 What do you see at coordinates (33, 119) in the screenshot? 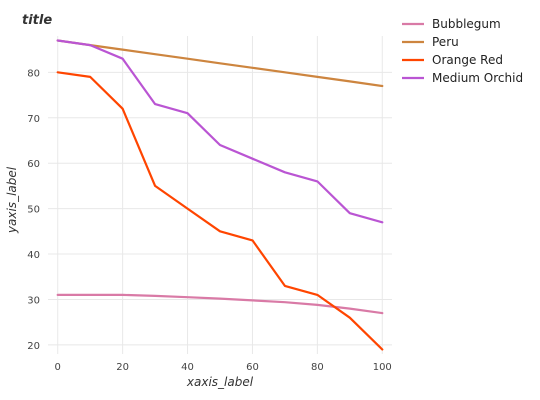
I see `y-tick-label: 70` at bounding box center [33, 119].